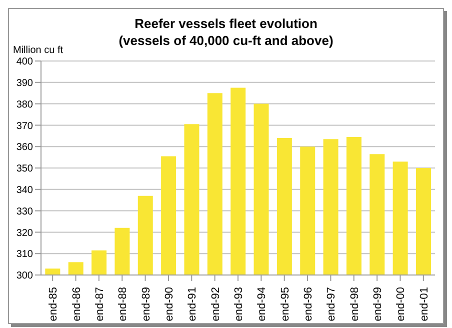 The image size is (452, 328). I want to click on x-tick-label: end-95, so click(285, 304).